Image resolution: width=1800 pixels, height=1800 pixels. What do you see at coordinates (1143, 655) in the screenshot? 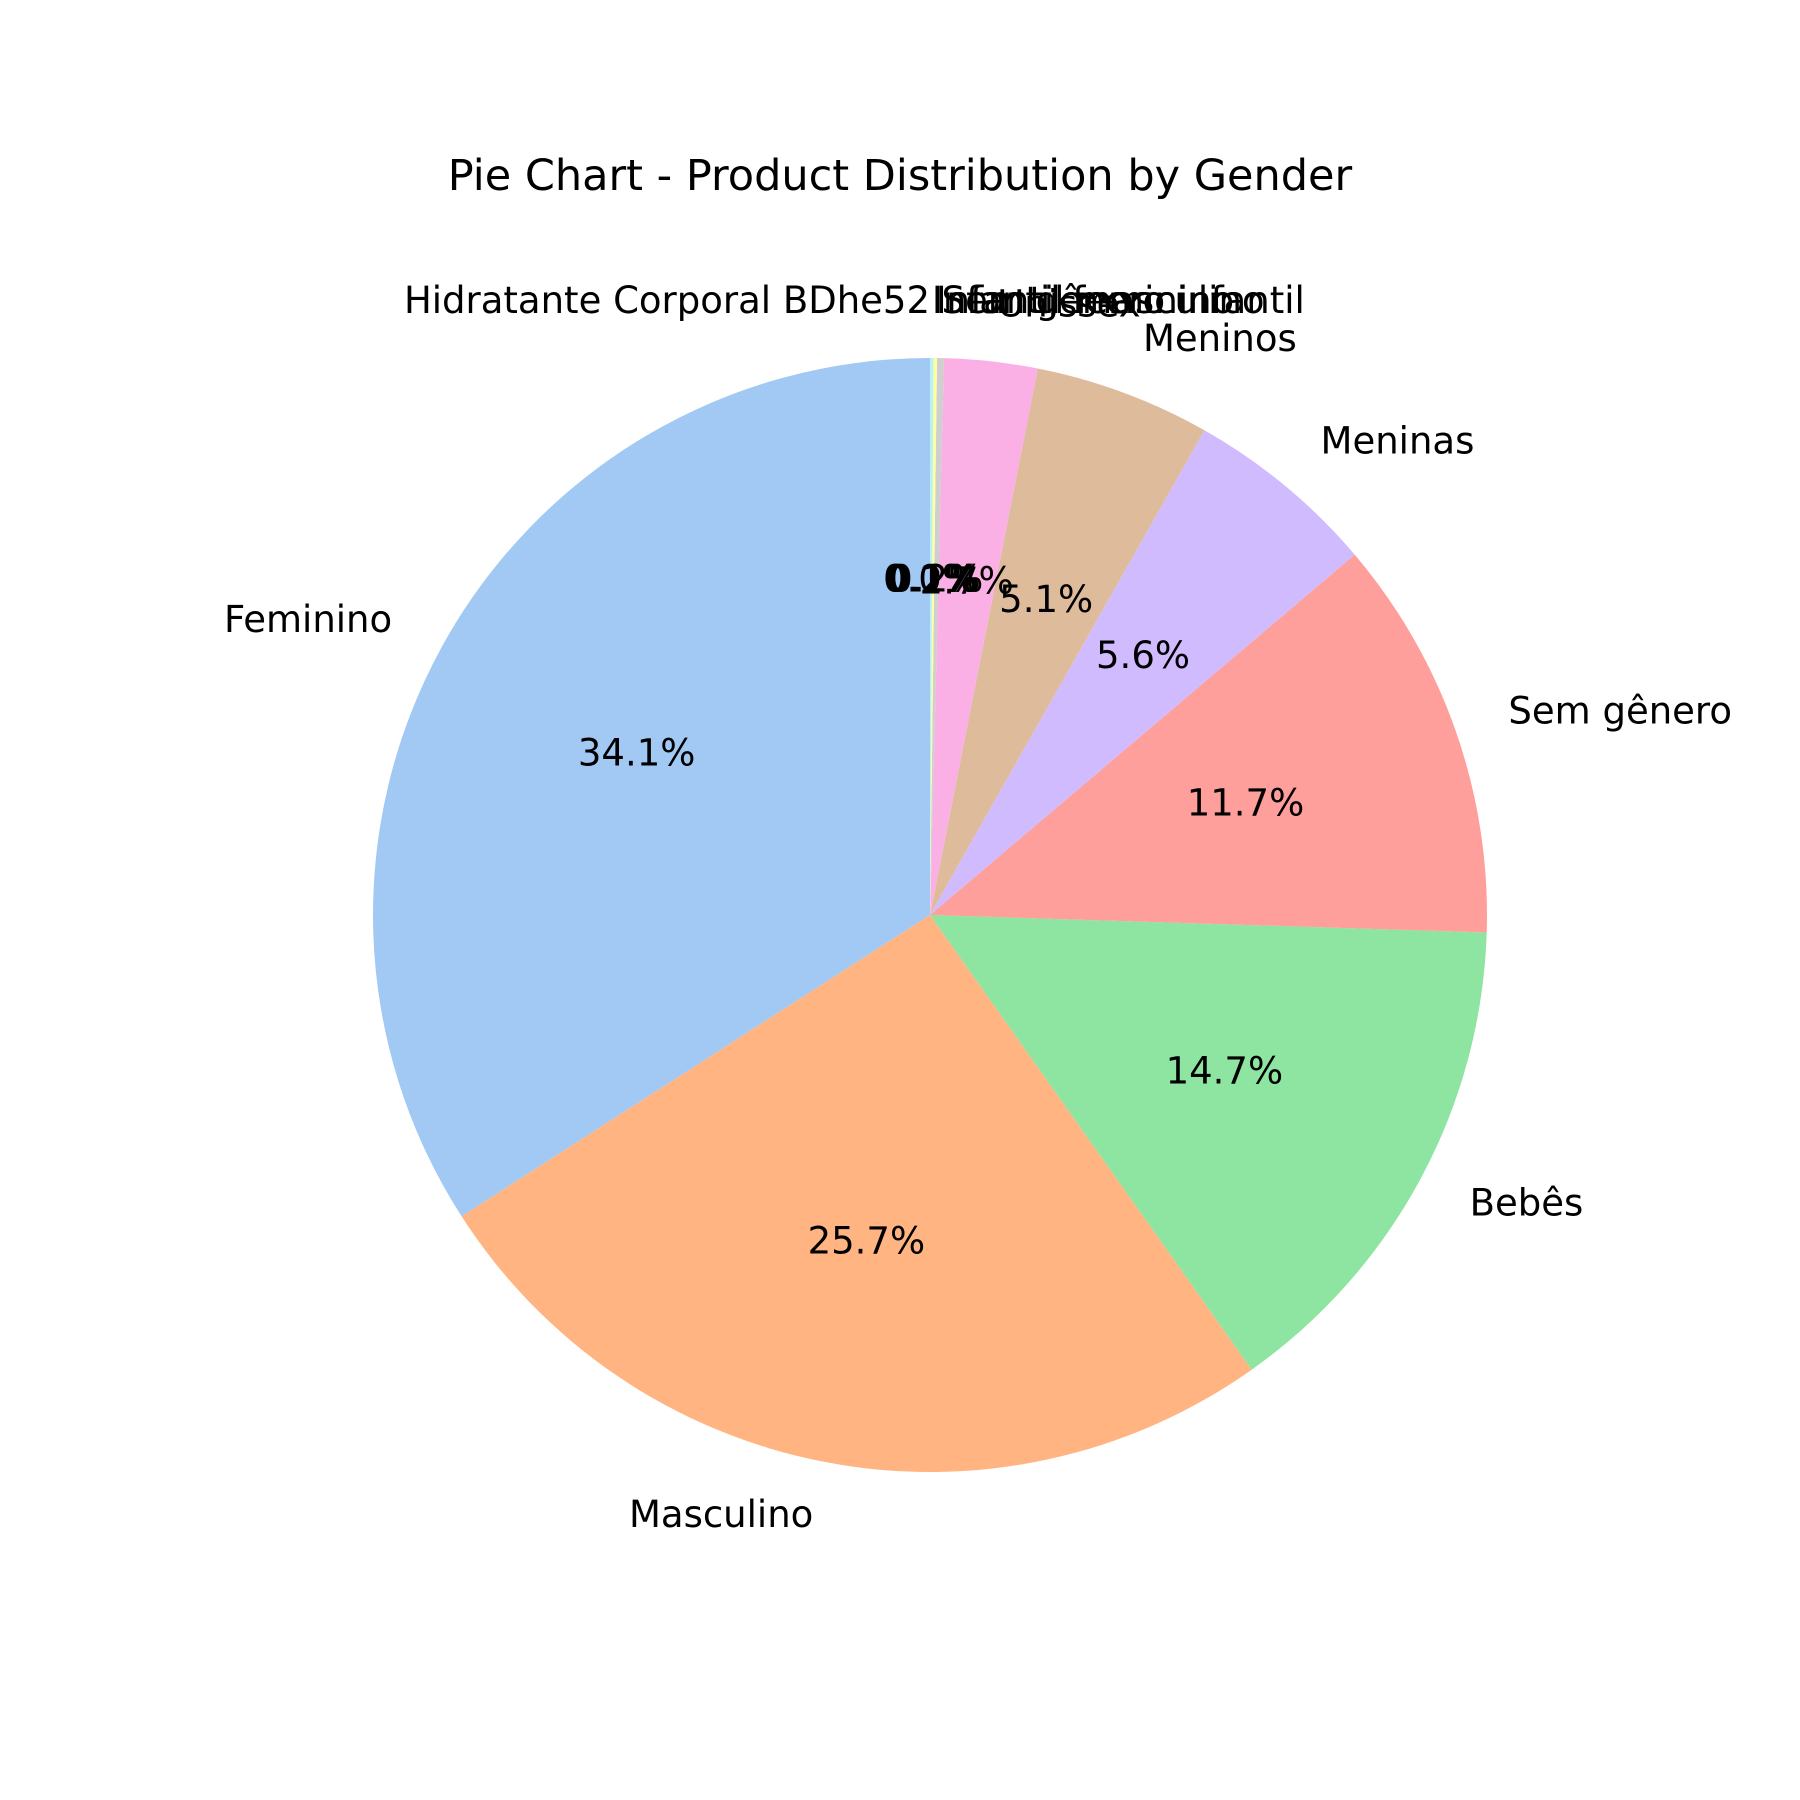
I see `slice-percent-meninas: 5.6%` at bounding box center [1143, 655].